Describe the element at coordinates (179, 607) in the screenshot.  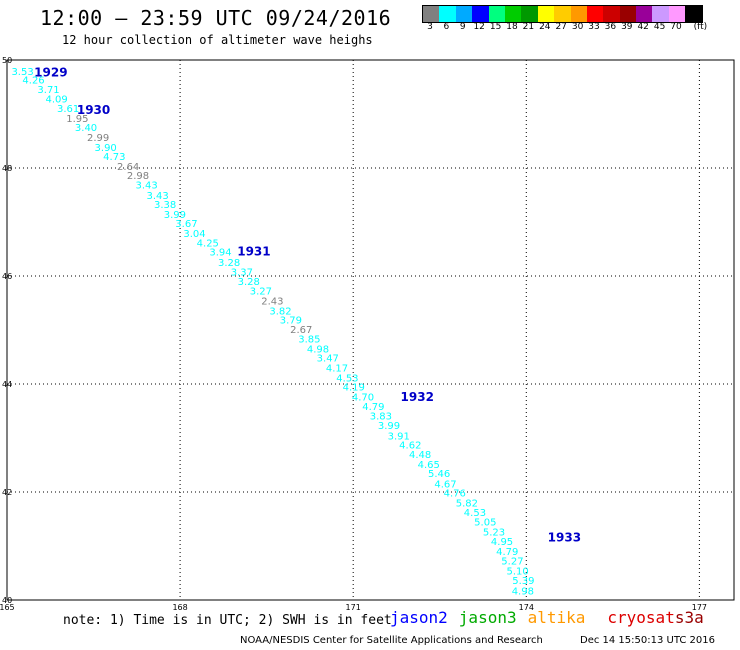
I see `x-tick-label: 168` at that location.